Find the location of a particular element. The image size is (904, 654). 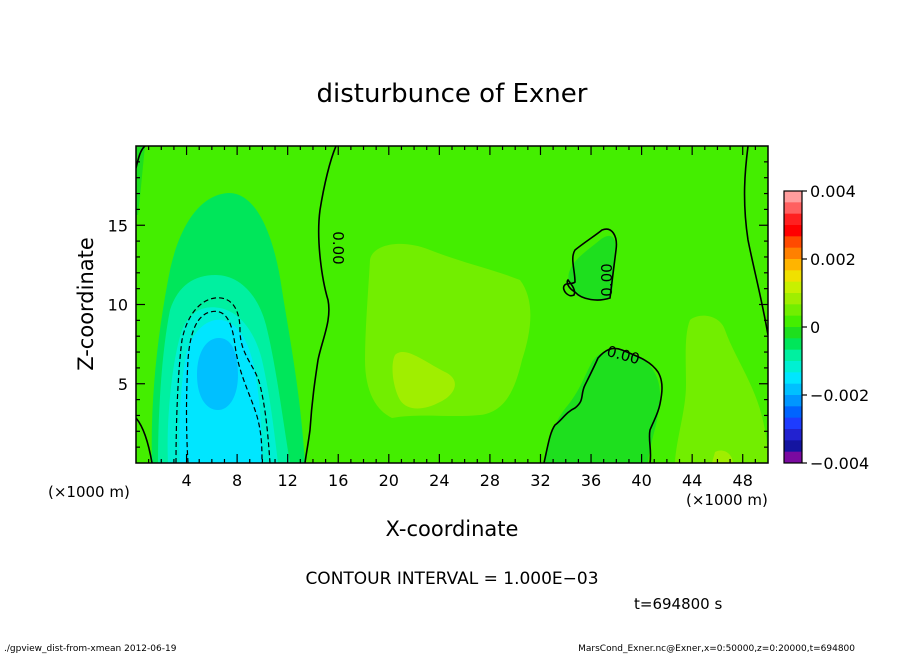

x-unit-label: (×1000 m) is located at coordinates (727, 500).